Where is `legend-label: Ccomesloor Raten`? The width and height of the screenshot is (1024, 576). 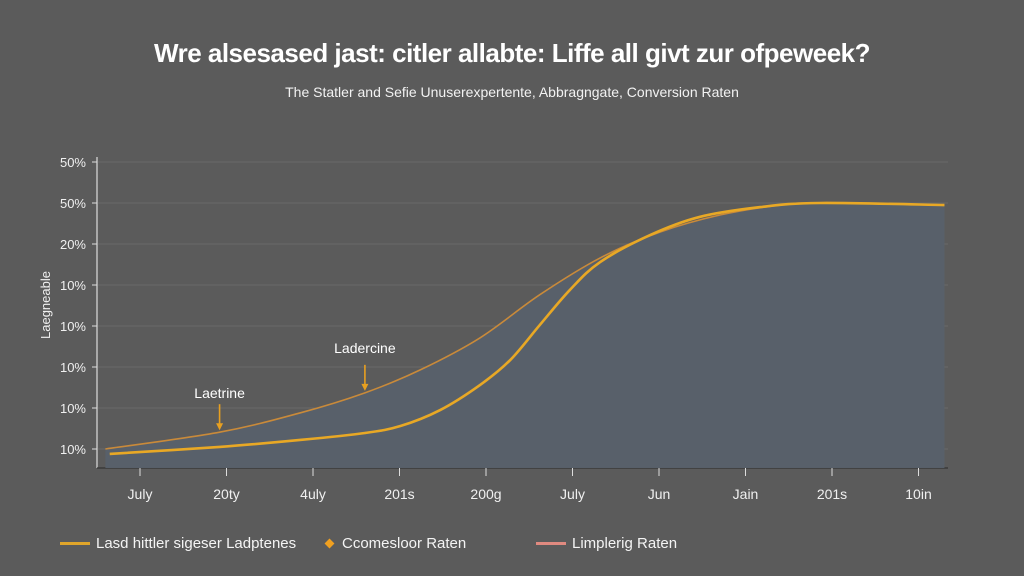
legend-label: Ccomesloor Raten is located at coordinates (404, 543).